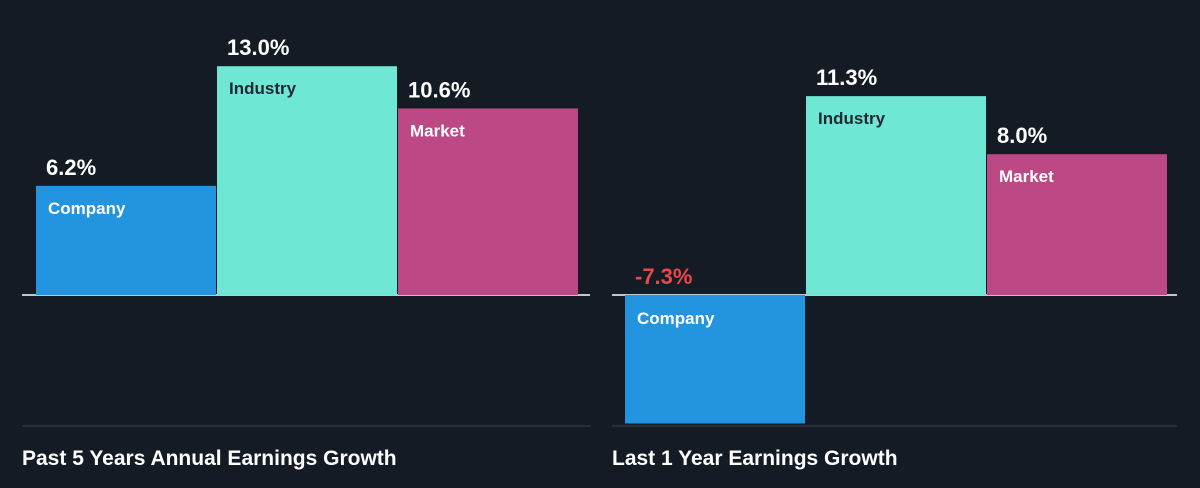  I want to click on panel-1-category-industry: Industry, so click(263, 88).